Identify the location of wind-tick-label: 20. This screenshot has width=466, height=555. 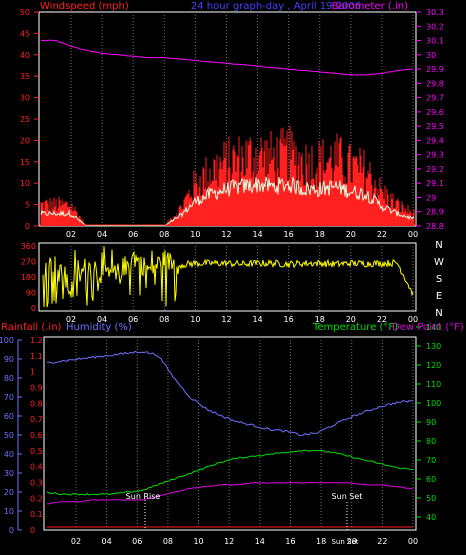
(25, 140).